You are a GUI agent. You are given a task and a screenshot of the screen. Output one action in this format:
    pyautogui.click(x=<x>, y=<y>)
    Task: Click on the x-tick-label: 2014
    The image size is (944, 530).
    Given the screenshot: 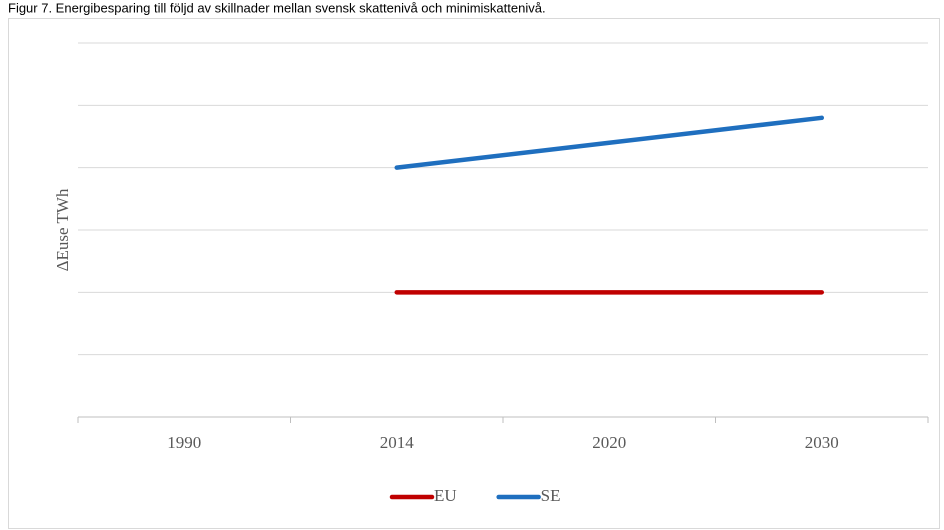 What is the action you would take?
    pyautogui.click(x=397, y=442)
    